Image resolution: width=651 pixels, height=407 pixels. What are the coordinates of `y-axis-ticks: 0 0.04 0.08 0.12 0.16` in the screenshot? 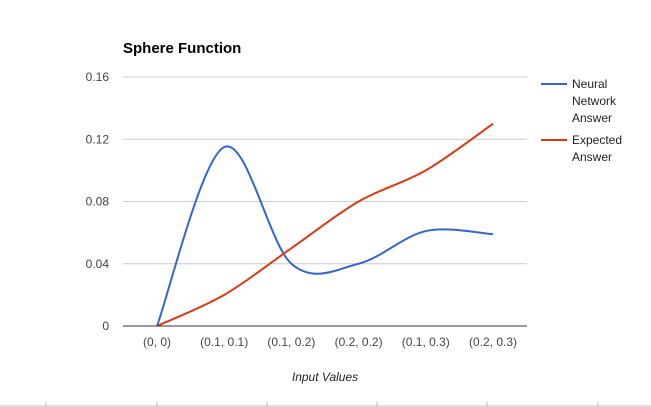 It's located at (98, 201).